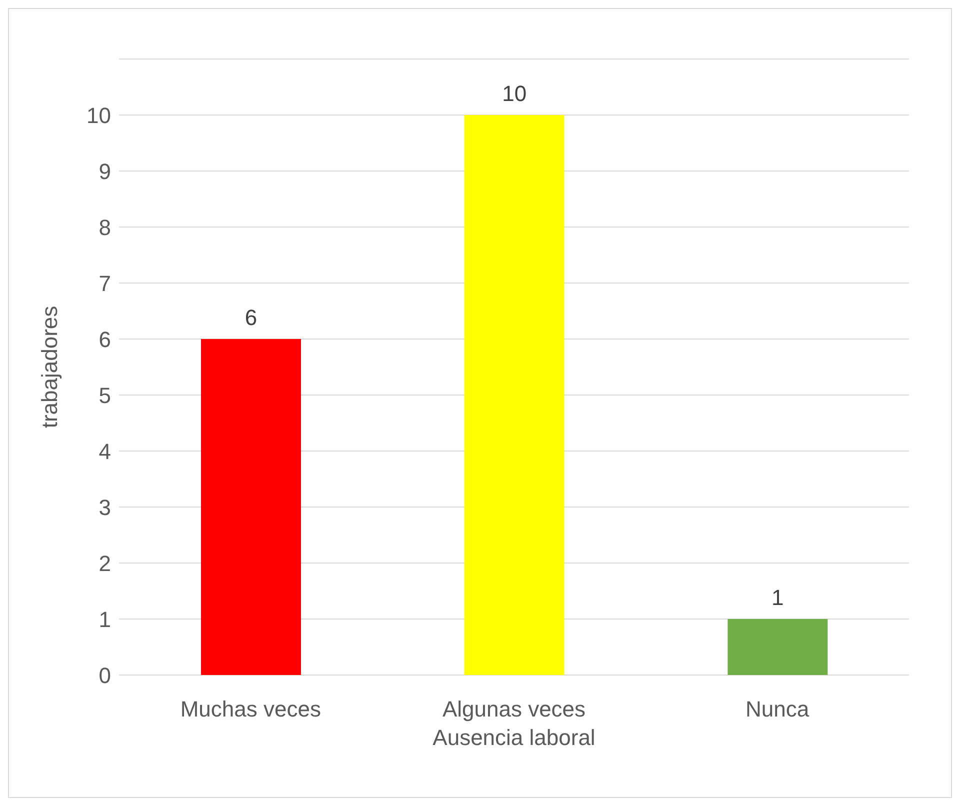 This screenshot has height=810, width=964. What do you see at coordinates (104, 339) in the screenshot?
I see `y-tick-label: 6` at bounding box center [104, 339].